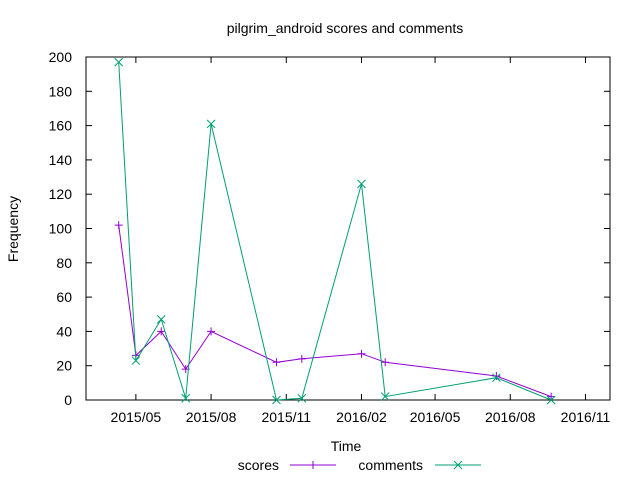 This screenshot has width=640, height=480. What do you see at coordinates (258, 465) in the screenshot?
I see `legend-label-scores: scores` at bounding box center [258, 465].